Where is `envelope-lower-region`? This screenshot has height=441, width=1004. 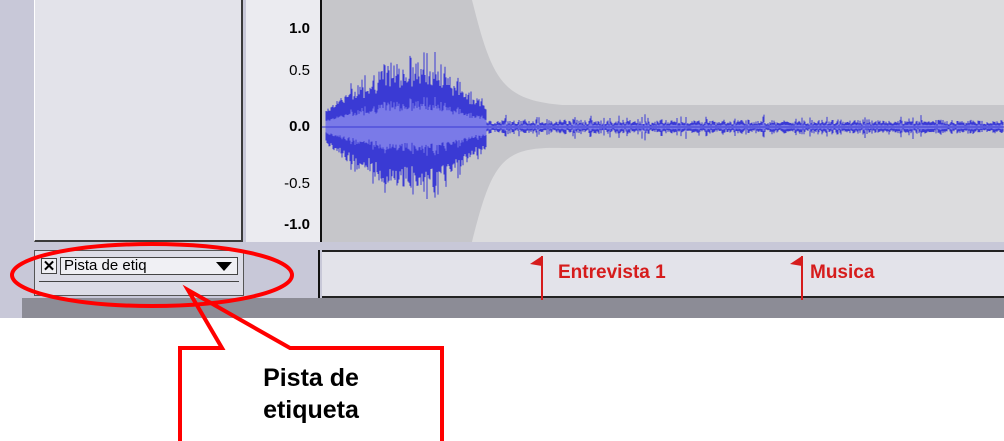 envelope-lower-region is located at coordinates (738, 194).